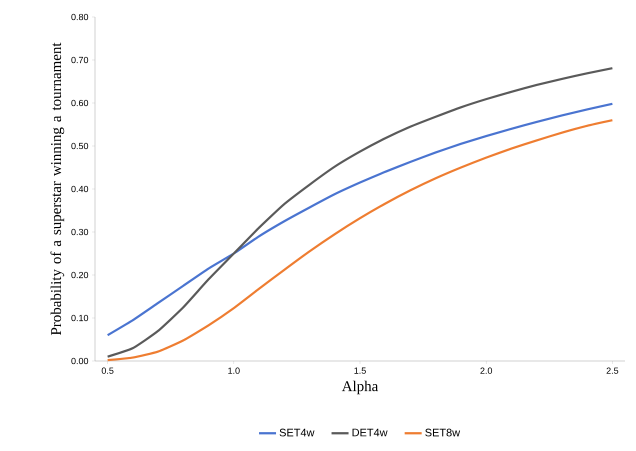 This screenshot has width=636, height=451. What do you see at coordinates (79, 318) in the screenshot?
I see `y-tick-label: 0.10` at bounding box center [79, 318].